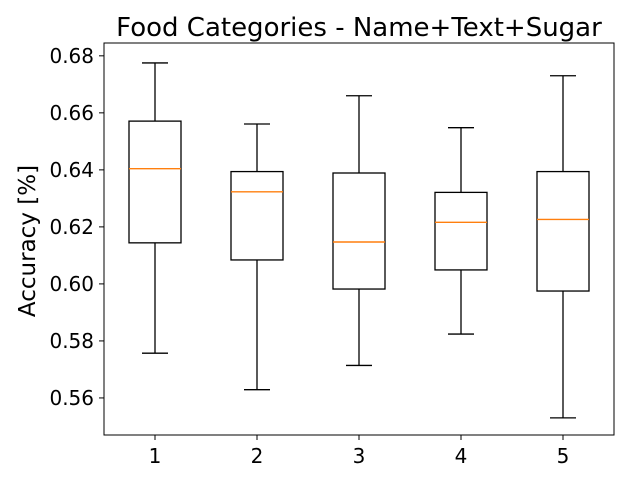 This screenshot has height=480, width=640. What do you see at coordinates (563, 231) in the screenshot?
I see `box-5-iqr-box` at bounding box center [563, 231].